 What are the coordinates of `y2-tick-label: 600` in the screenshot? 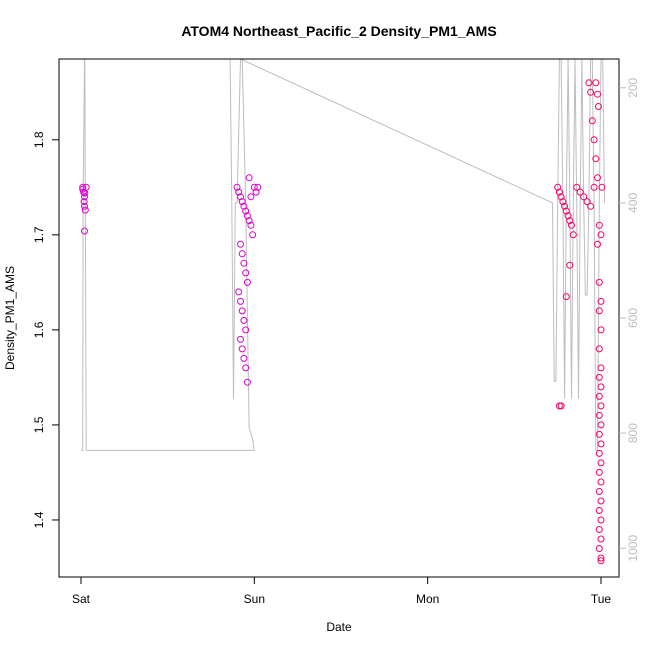 It's located at (633, 318).